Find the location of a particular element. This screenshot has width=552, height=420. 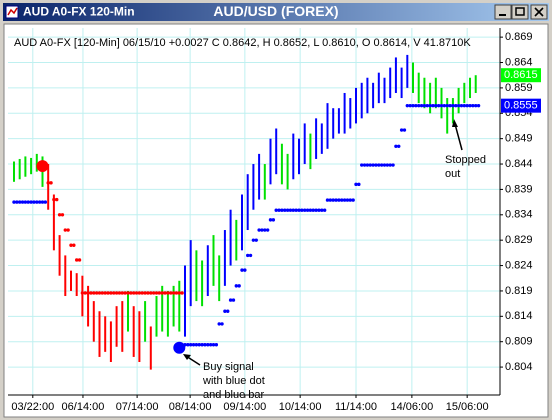

y-tick-label: 0.844 is located at coordinates (519, 164).